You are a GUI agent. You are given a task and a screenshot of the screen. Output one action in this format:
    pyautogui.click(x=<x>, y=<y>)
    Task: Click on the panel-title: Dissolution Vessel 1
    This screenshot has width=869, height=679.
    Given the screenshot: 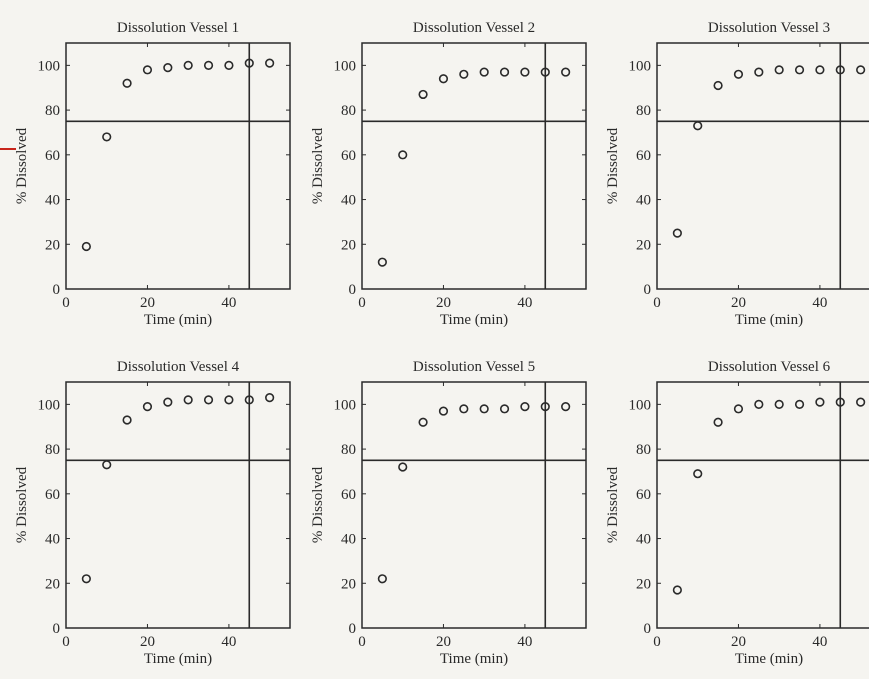 What is the action you would take?
    pyautogui.click(x=178, y=28)
    